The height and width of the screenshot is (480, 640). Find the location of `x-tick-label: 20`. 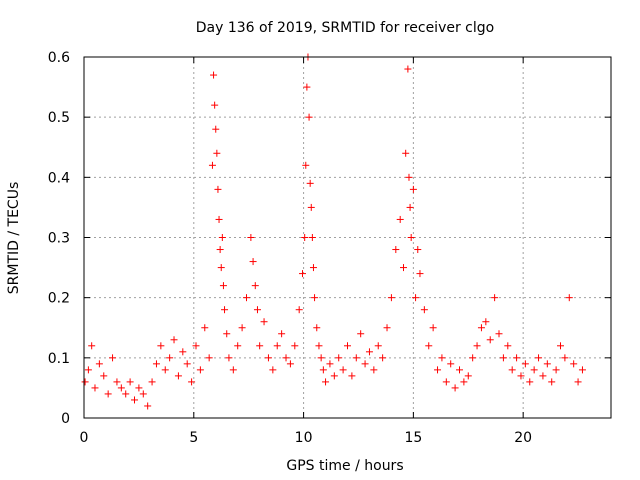

x-tick-label: 20 is located at coordinates (523, 438).